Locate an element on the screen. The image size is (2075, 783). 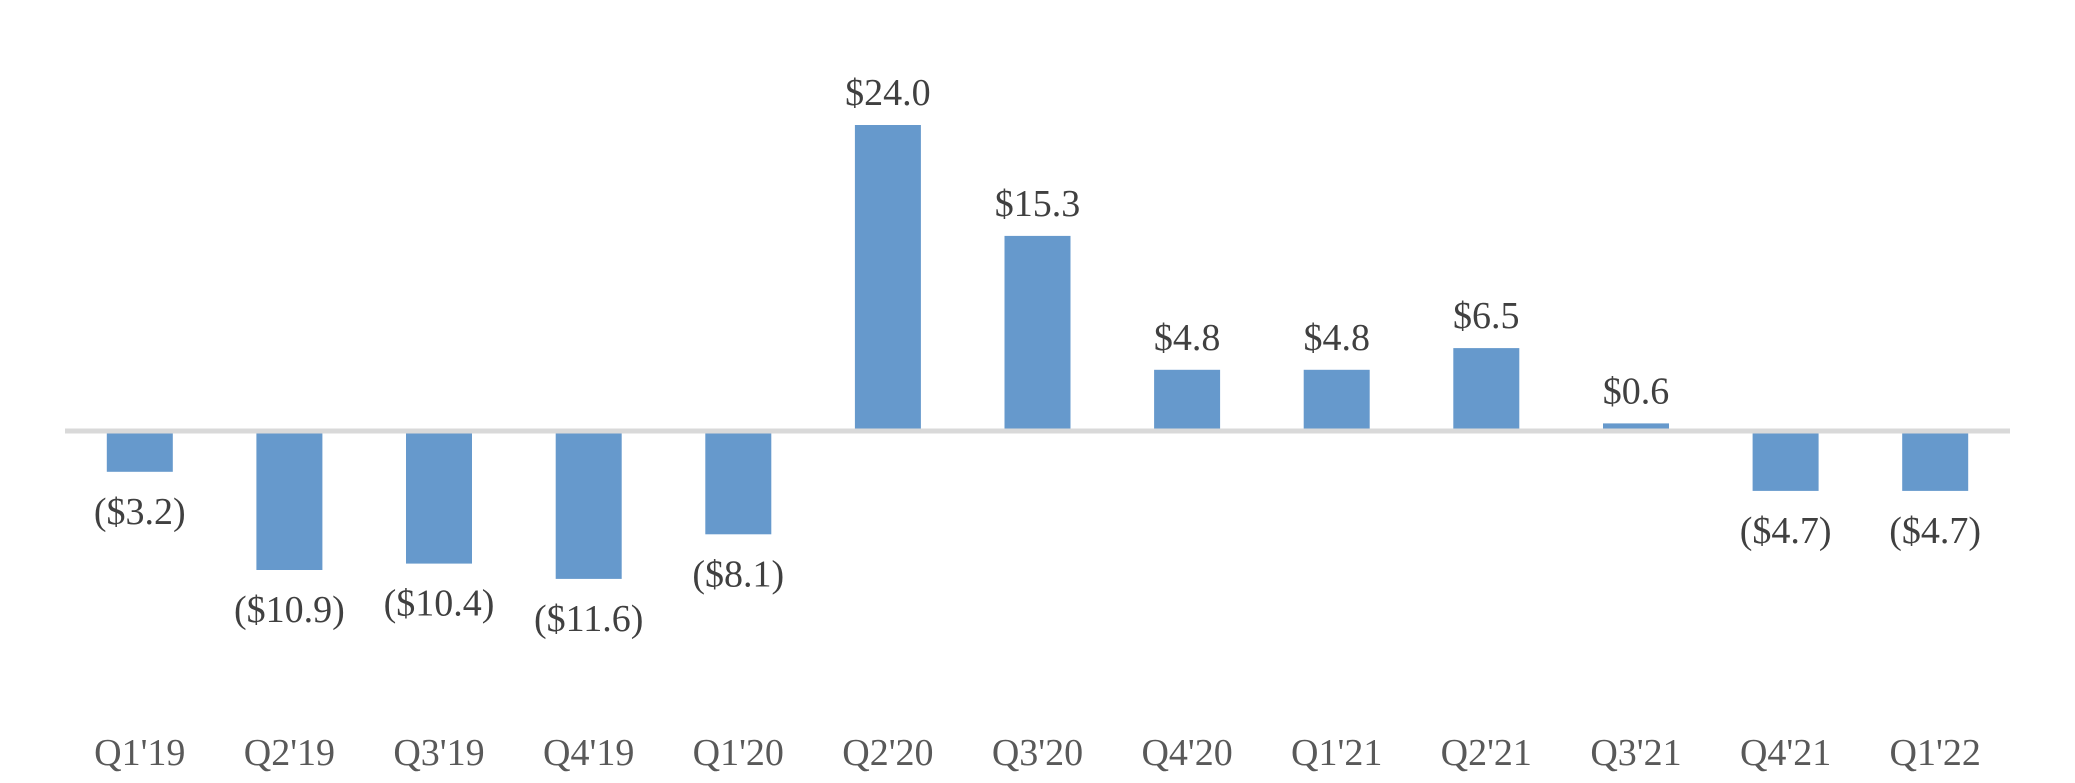
category-label-5: Q2'20 is located at coordinates (887, 753).